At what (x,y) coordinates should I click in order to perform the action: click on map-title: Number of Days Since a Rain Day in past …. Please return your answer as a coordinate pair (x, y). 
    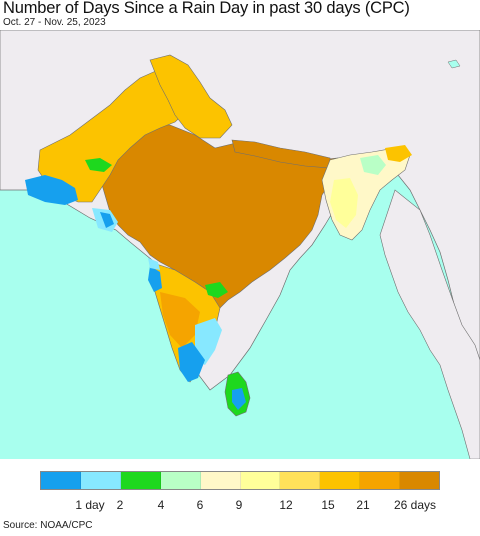
    Looking at the image, I should click on (206, 8).